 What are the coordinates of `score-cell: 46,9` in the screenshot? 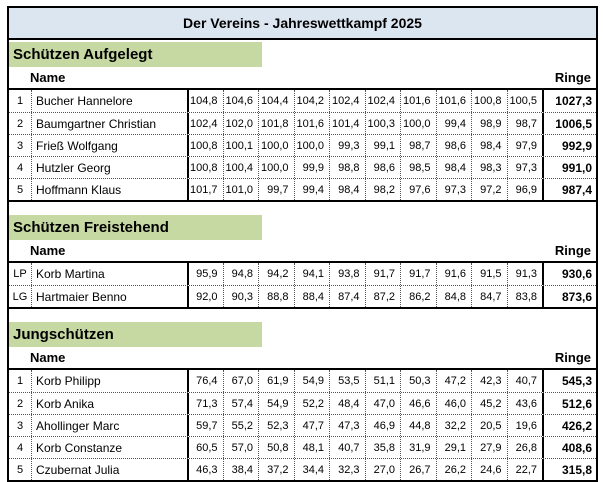 It's located at (382, 425).